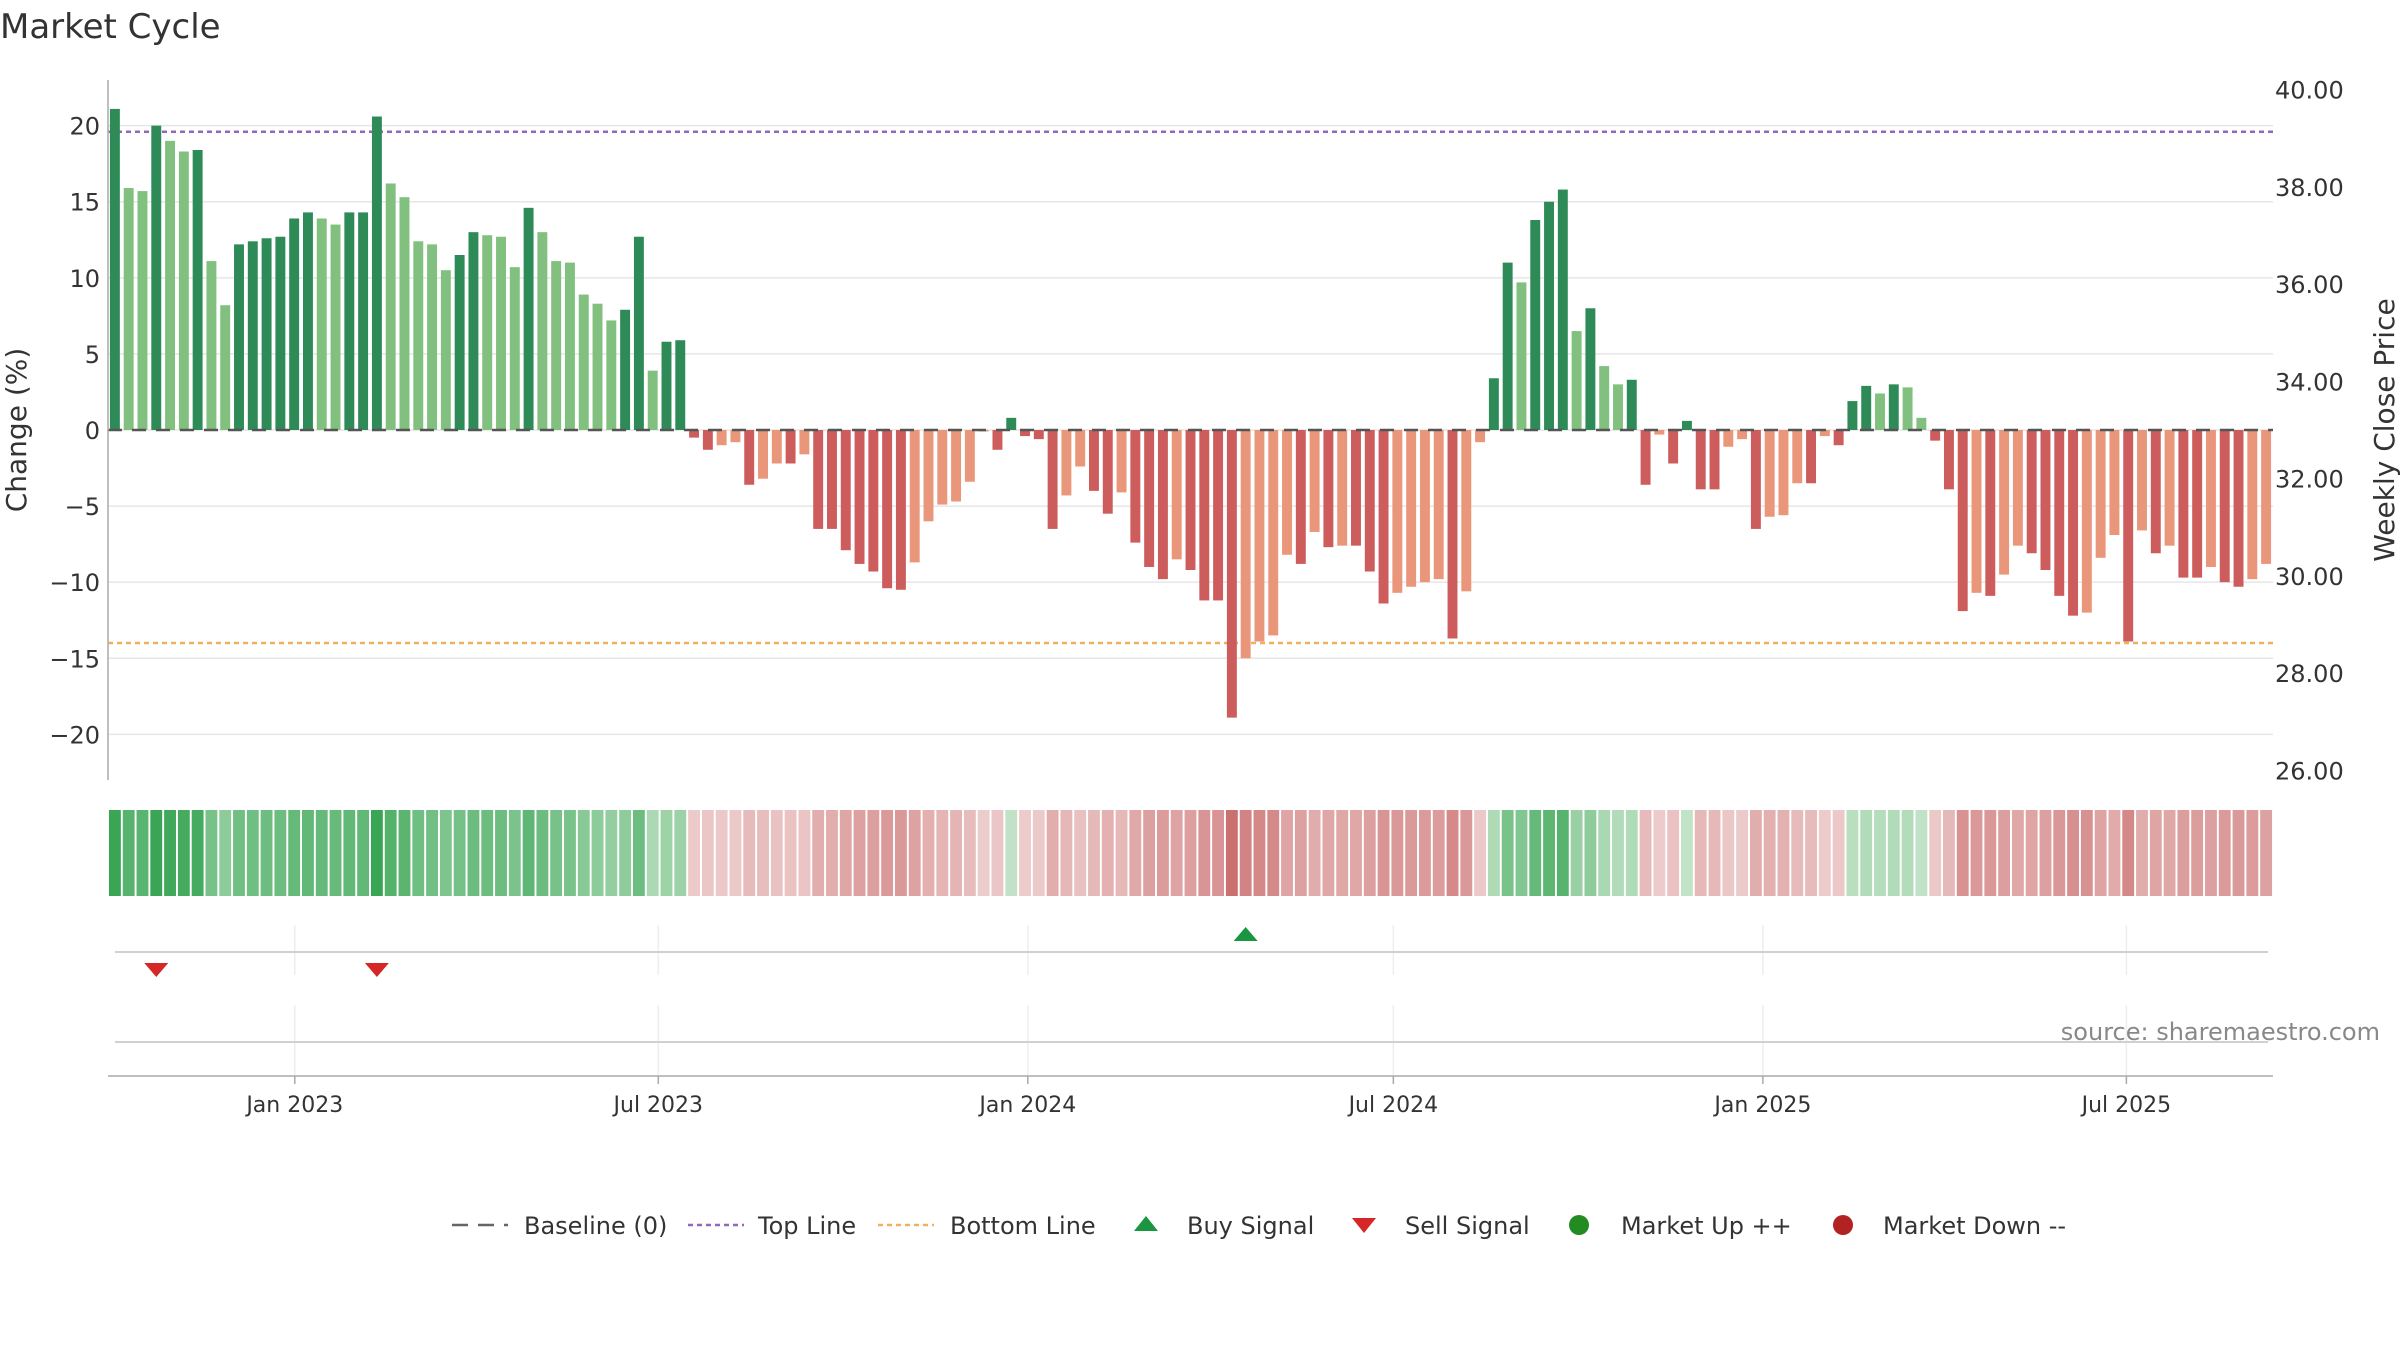 Image resolution: width=2400 pixels, height=1350 pixels. I want to click on legend-label: Bottom Line, so click(1023, 1226).